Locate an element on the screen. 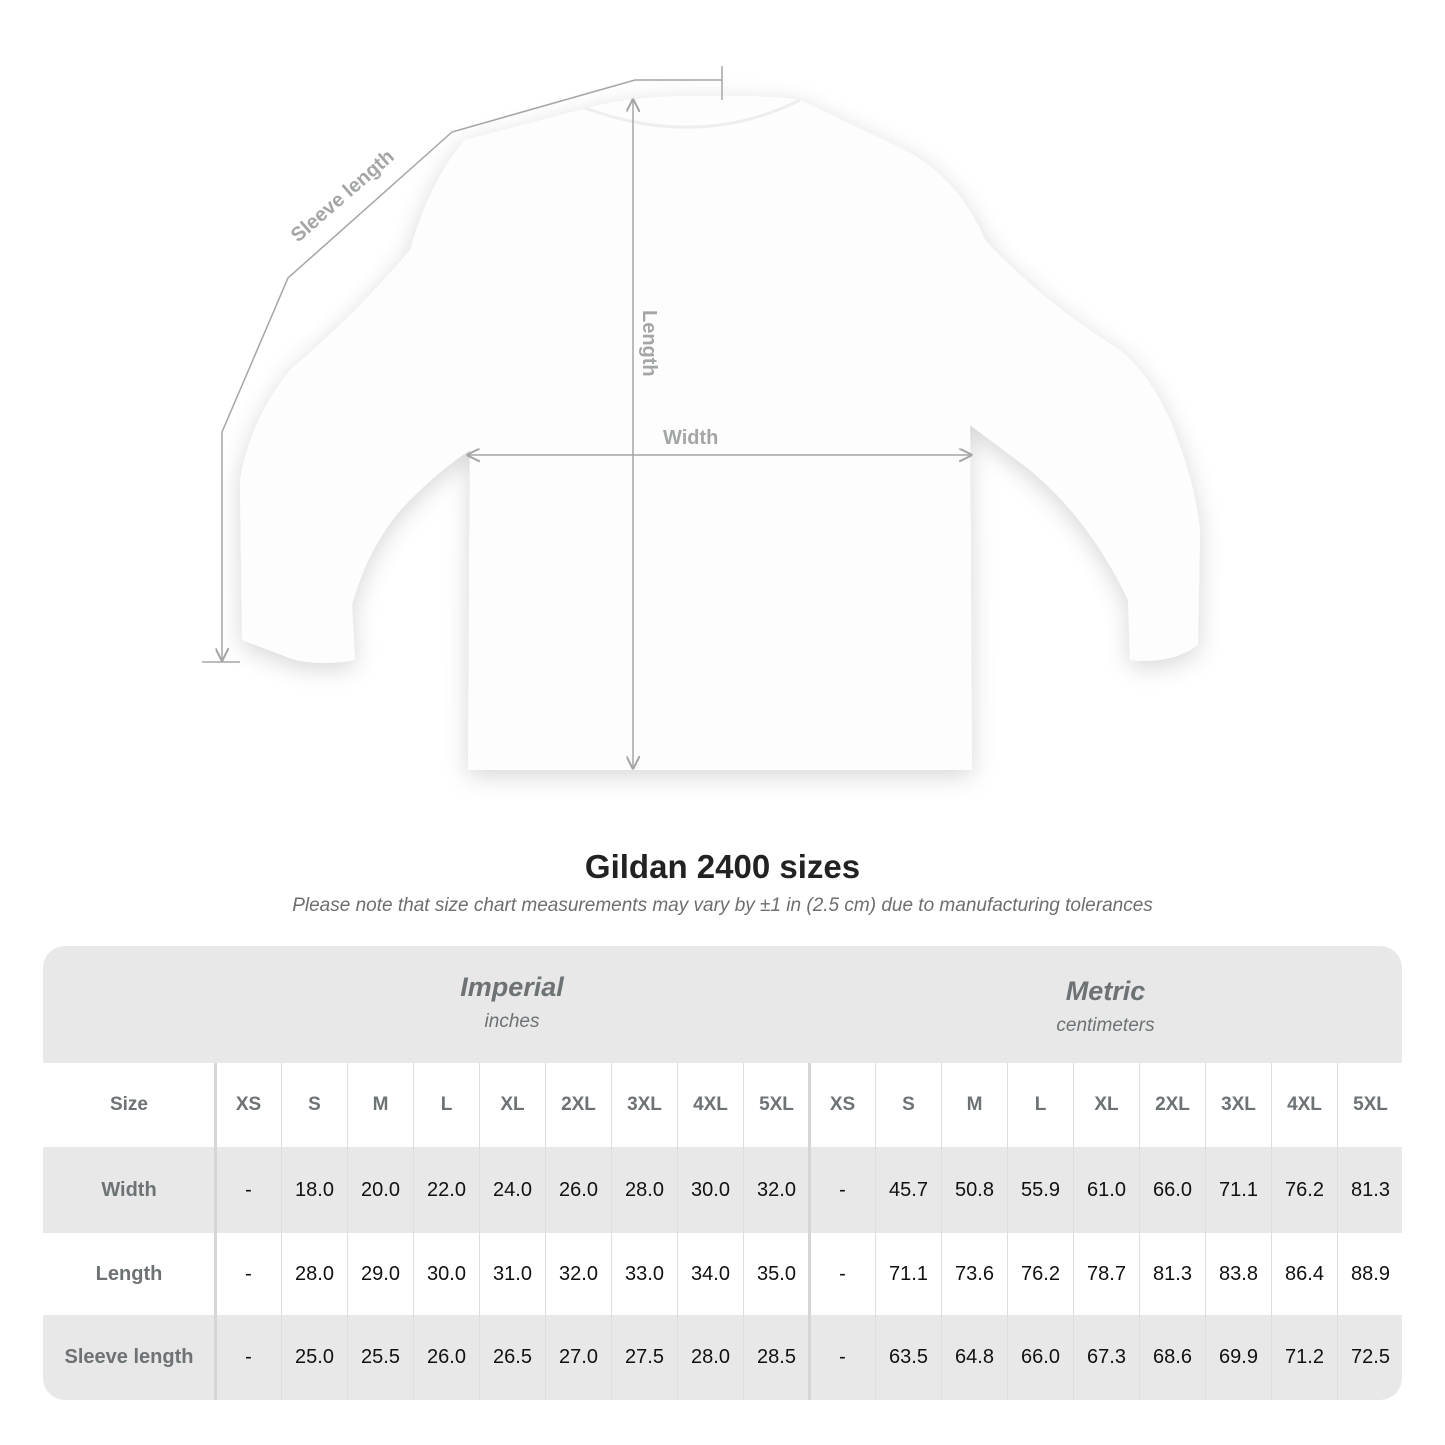 Image resolution: width=1445 pixels, height=1445 pixels. table-cell: 18.0 is located at coordinates (314, 1190).